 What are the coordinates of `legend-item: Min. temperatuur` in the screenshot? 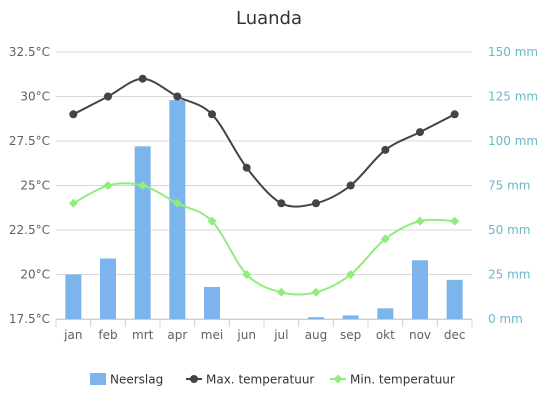 It's located at (392, 380).